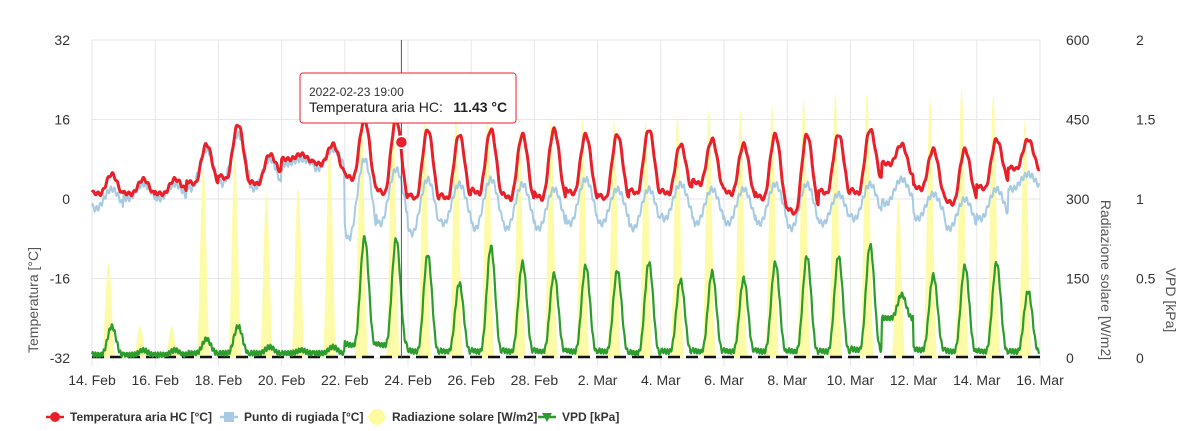  Describe the element at coordinates (155, 380) in the screenshot. I see `x-tick-label: 16. Feb` at that location.